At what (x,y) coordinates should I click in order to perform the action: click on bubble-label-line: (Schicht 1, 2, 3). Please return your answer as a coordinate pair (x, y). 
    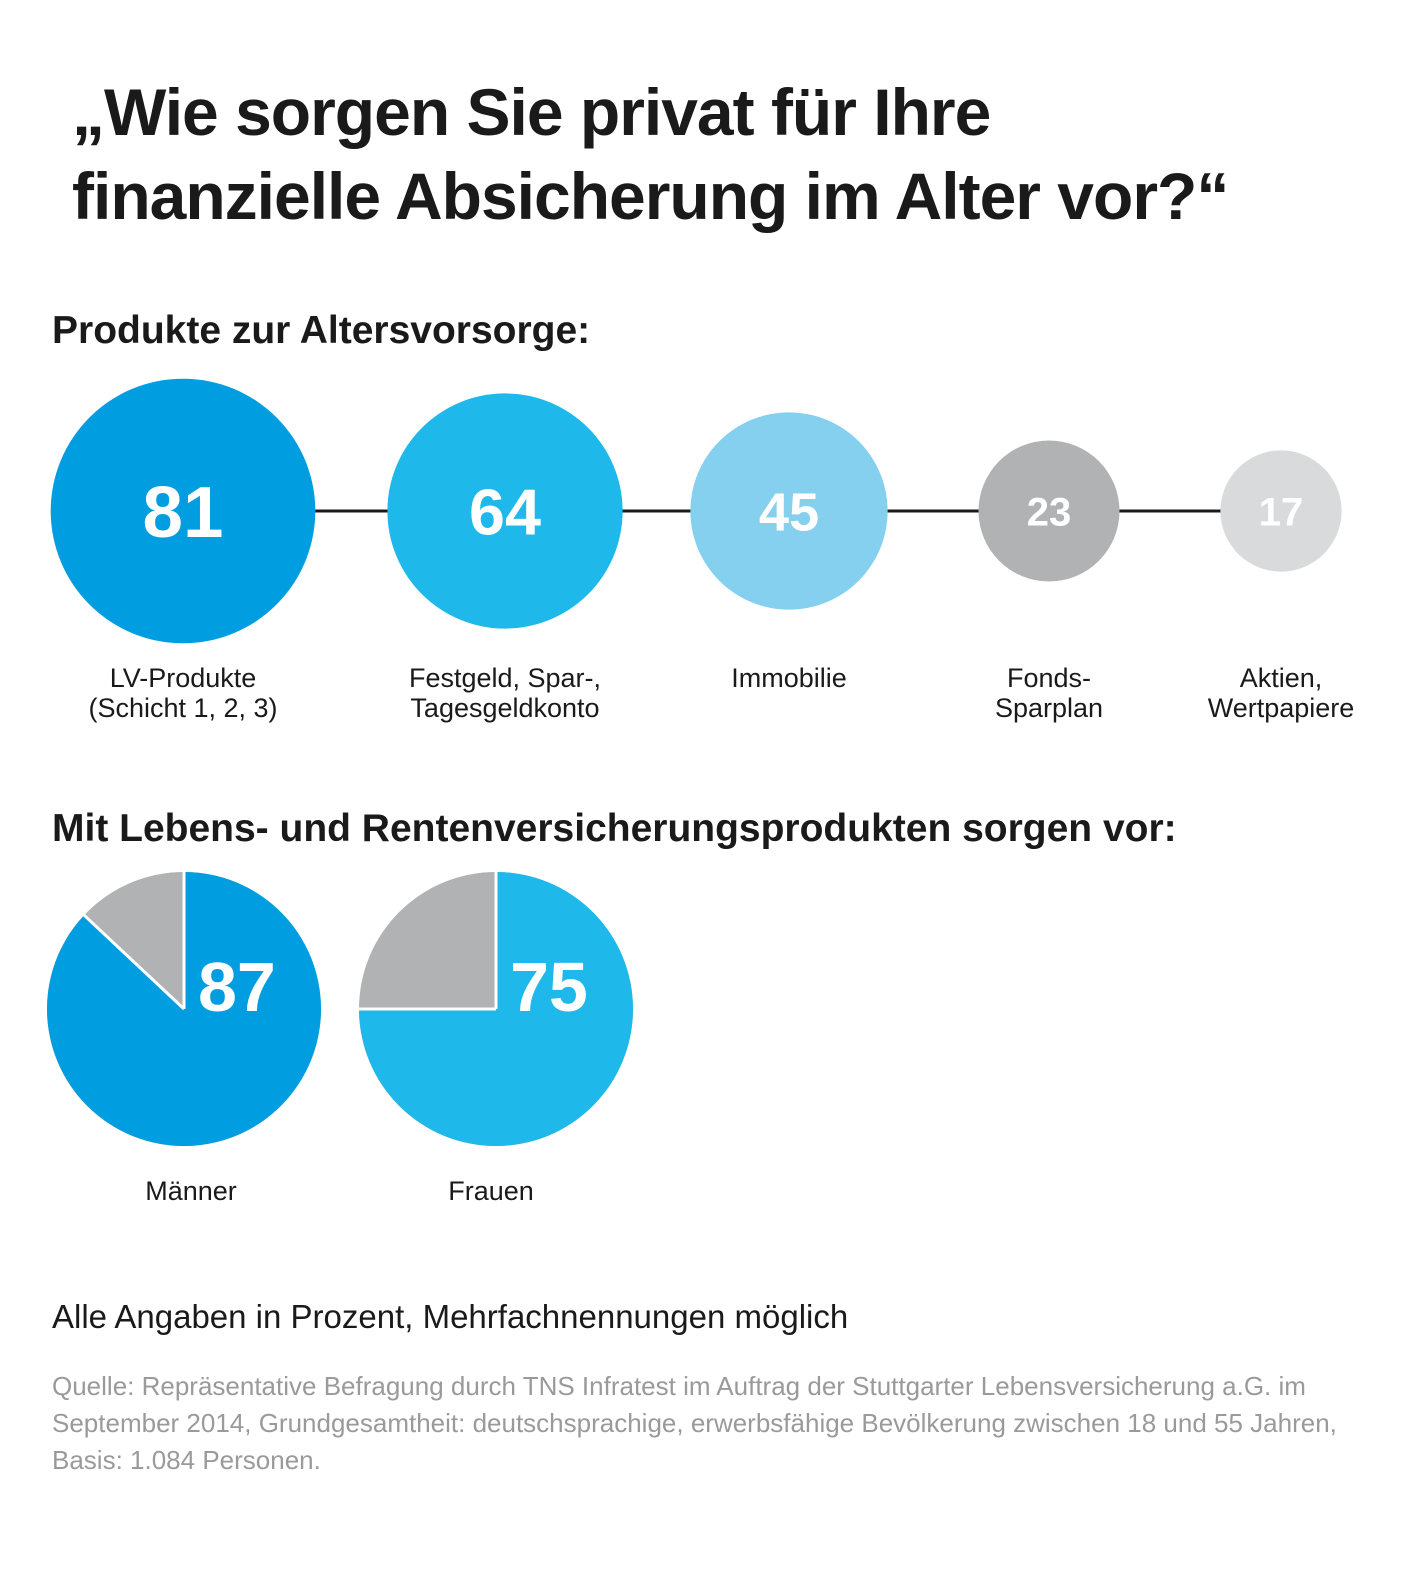
    Looking at the image, I should click on (183, 708).